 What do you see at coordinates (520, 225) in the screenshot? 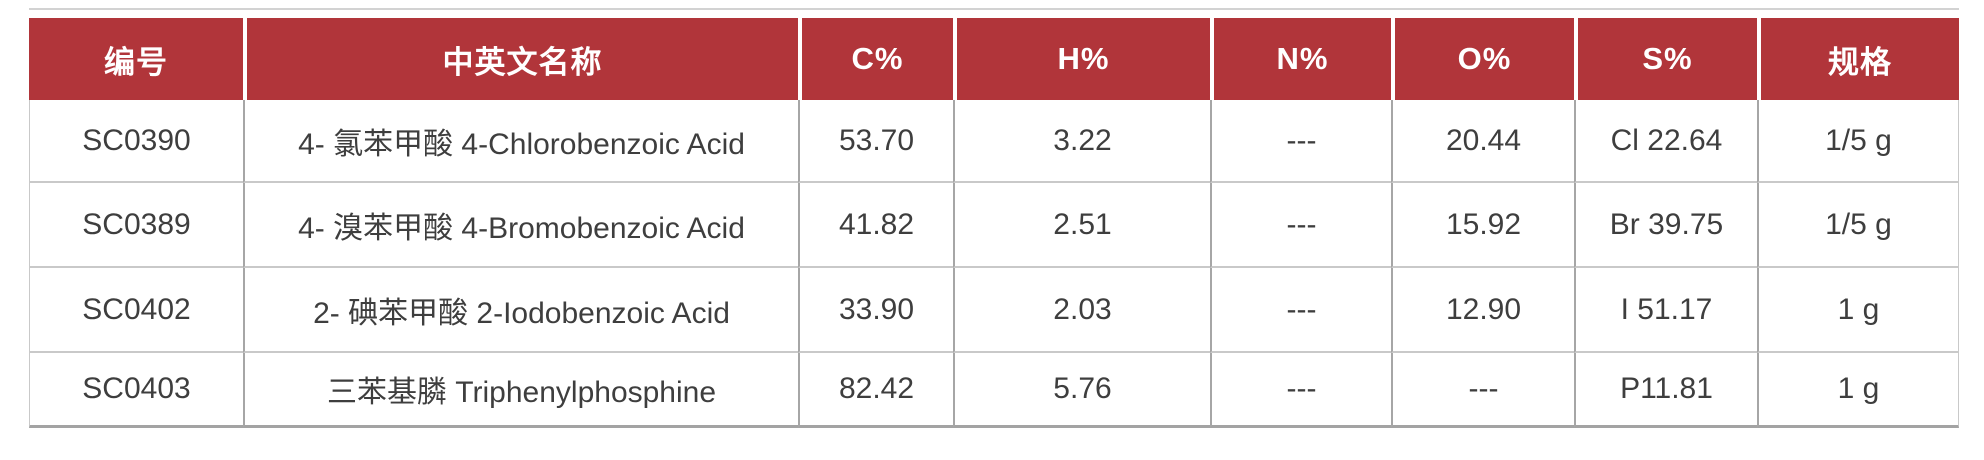
I see `cell-name: 4- 溴苯甲酸 4-Bromobenzoic Acid` at bounding box center [520, 225].